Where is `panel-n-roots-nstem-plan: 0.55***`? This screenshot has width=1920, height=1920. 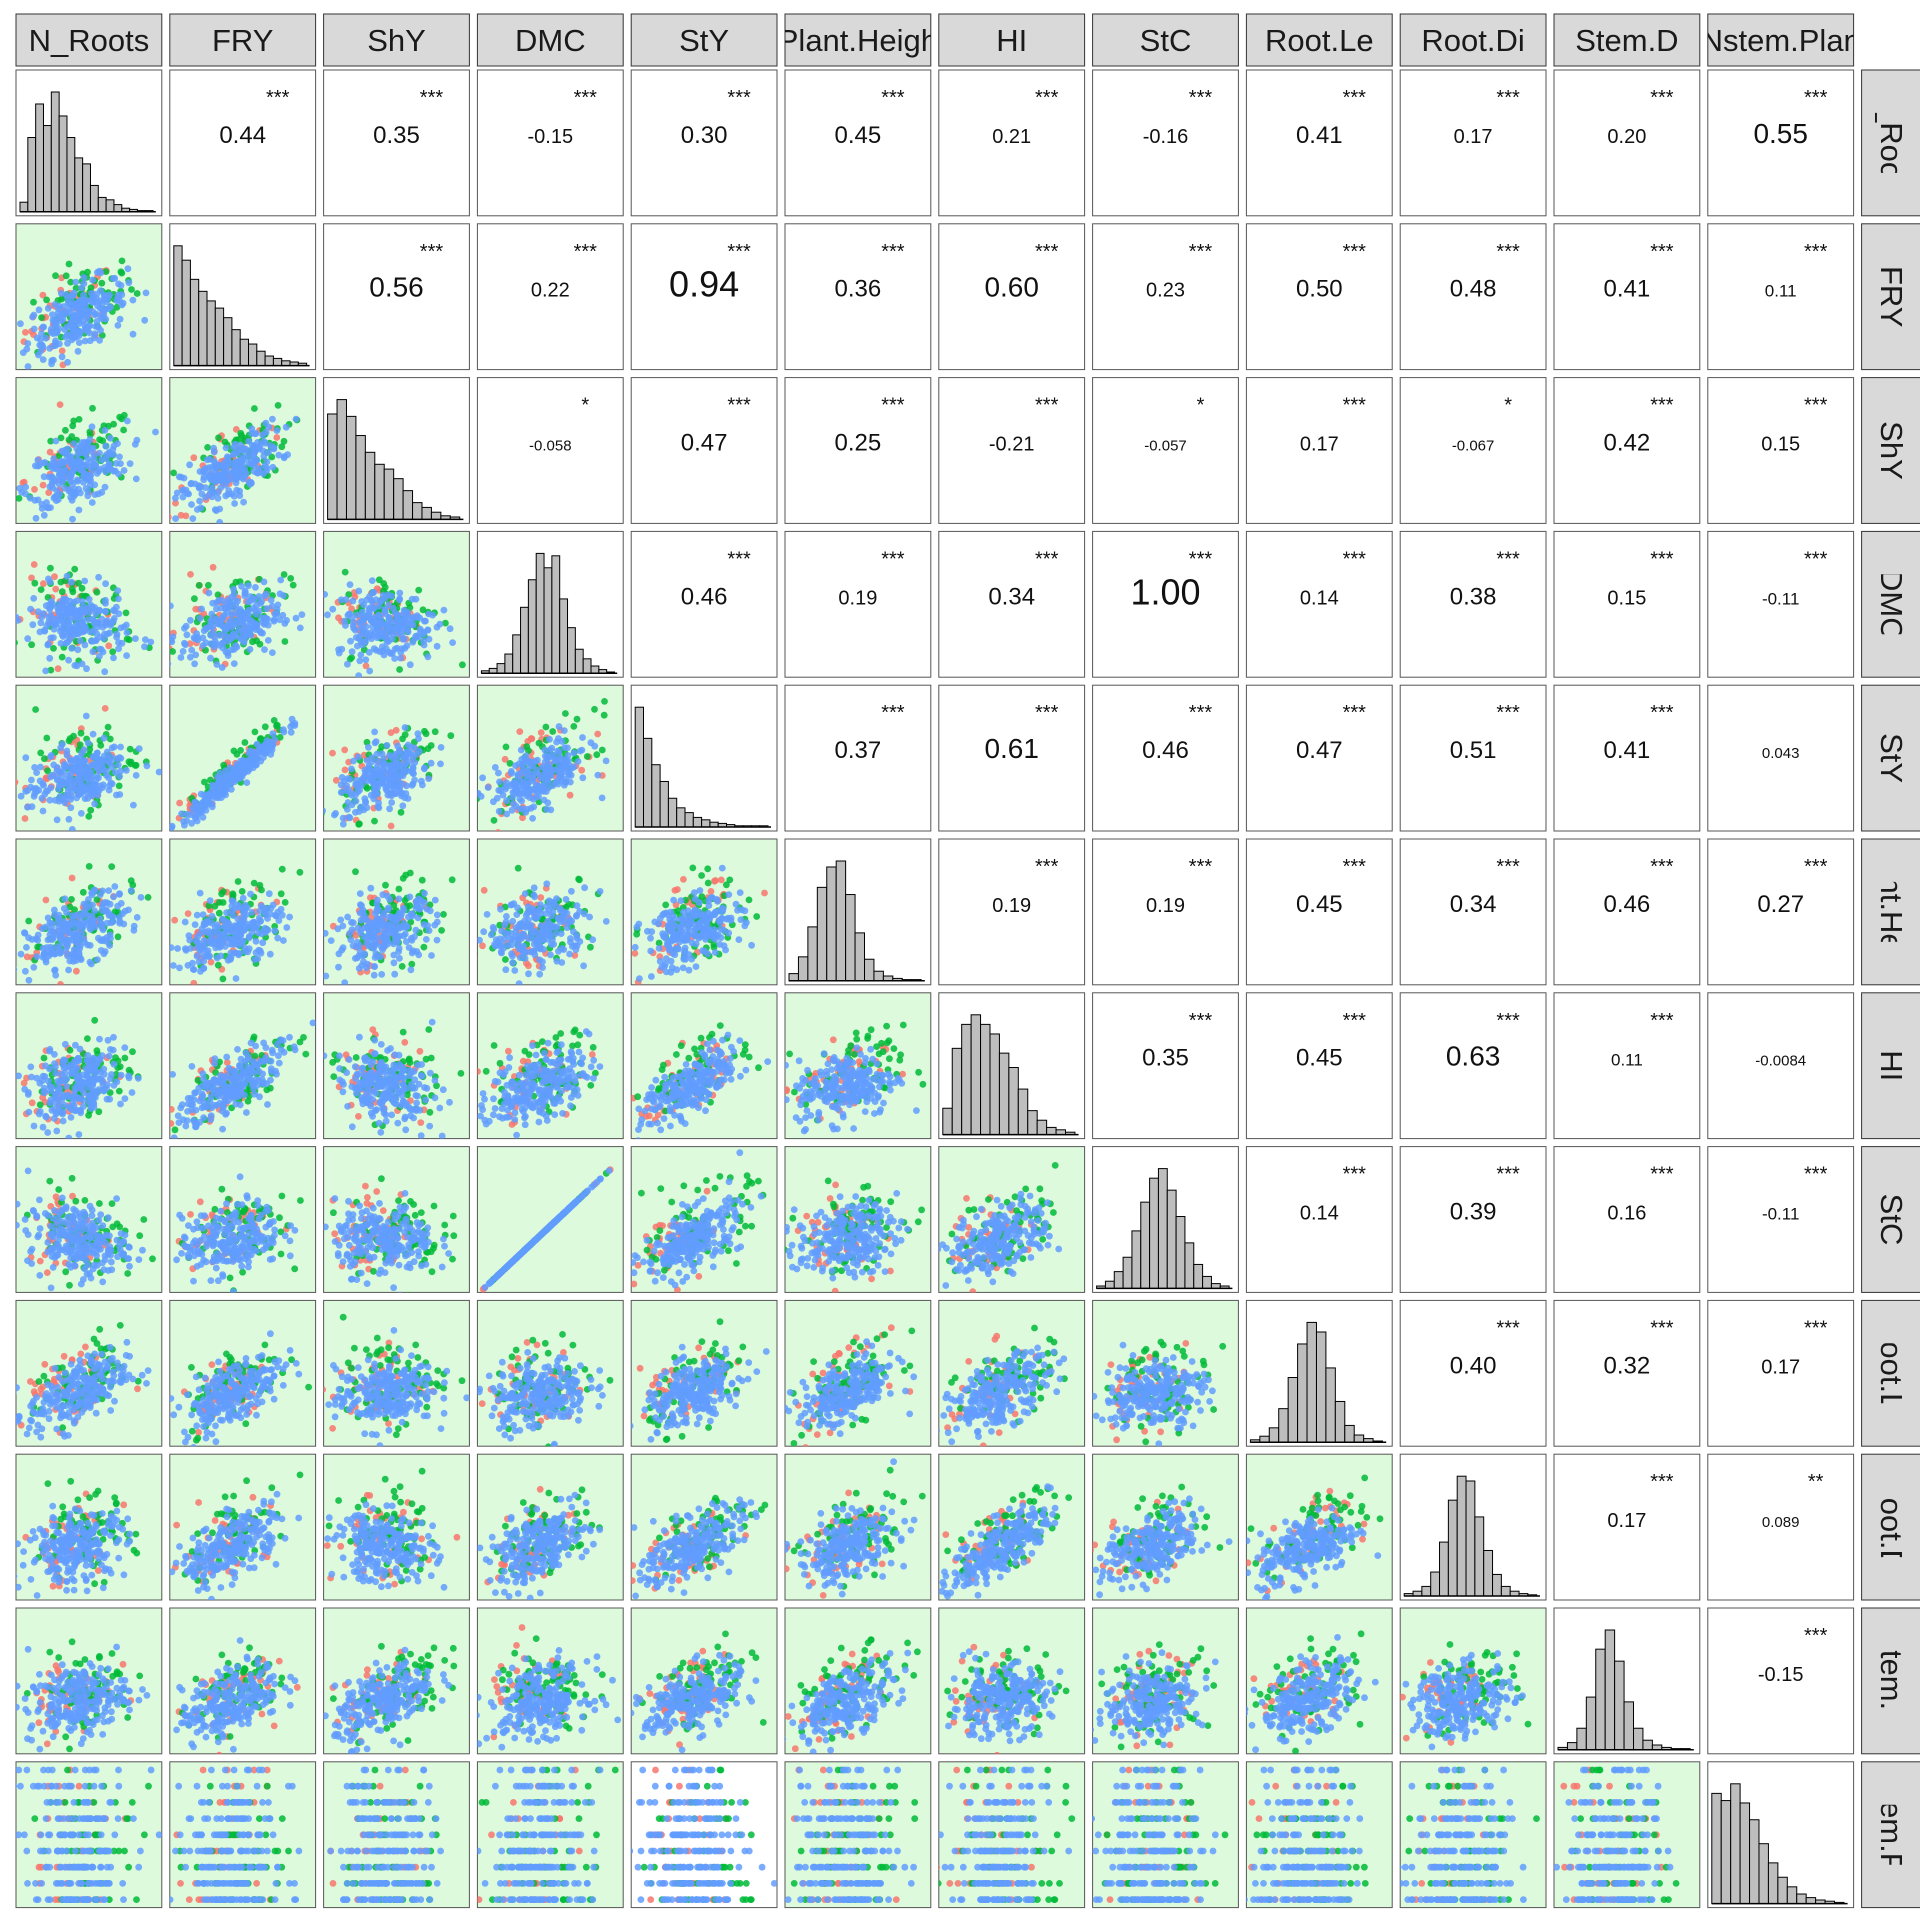 panel-n-roots-nstem-plan: 0.55*** is located at coordinates (1781, 143).